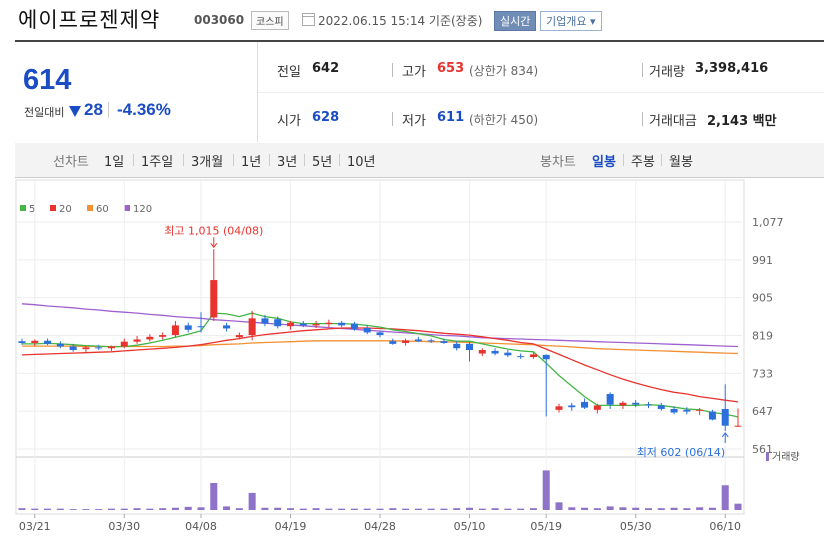  I want to click on volume-legend-swatch, so click(767, 456).